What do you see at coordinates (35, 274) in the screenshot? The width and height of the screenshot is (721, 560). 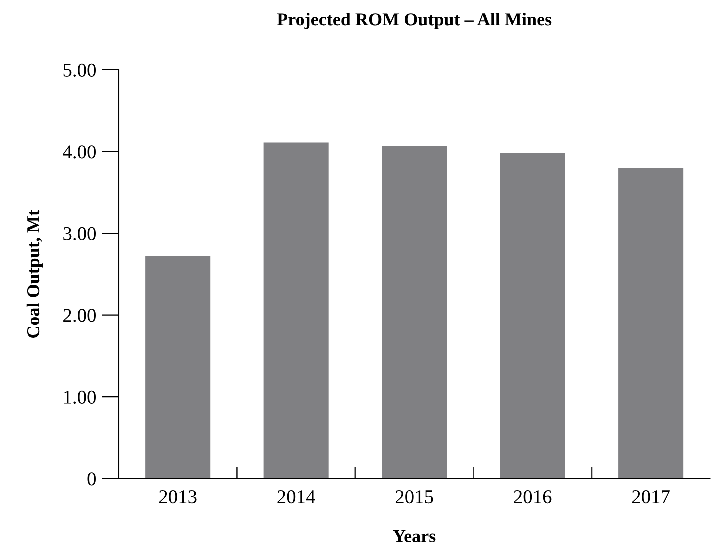 I see `y-axis-title: Coal Output, Mt` at bounding box center [35, 274].